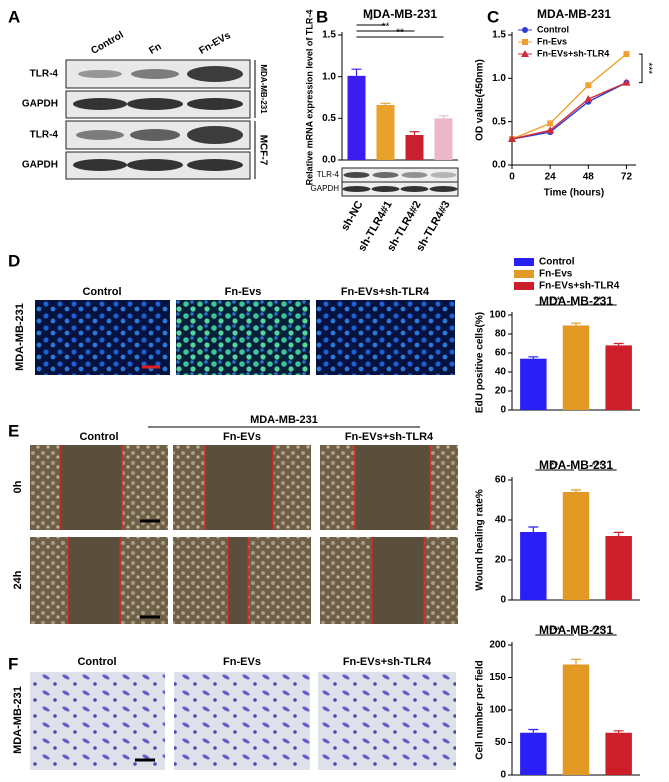  Describe the element at coordinates (501, 480) in the screenshot. I see `y-tick-label: 60` at that location.